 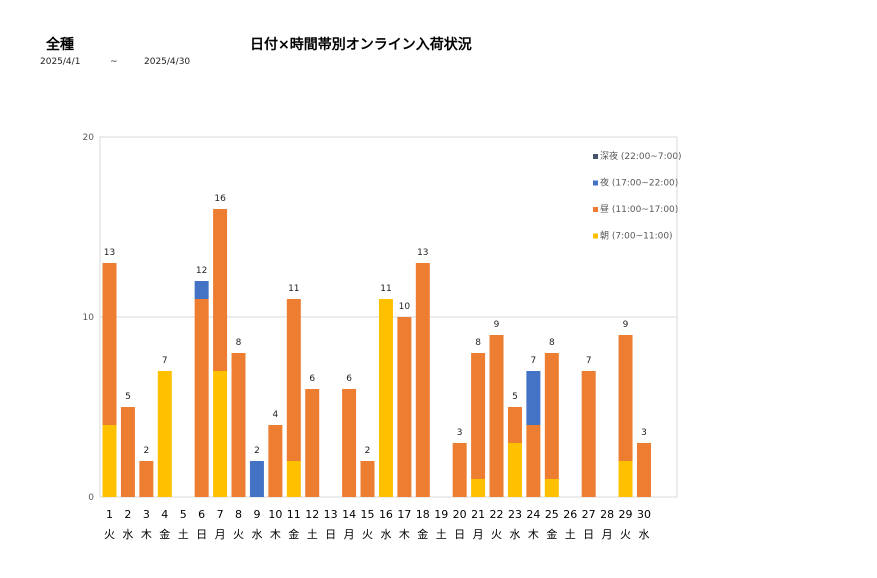 What do you see at coordinates (91, 498) in the screenshot?
I see `y-tick-label: 0` at bounding box center [91, 498].